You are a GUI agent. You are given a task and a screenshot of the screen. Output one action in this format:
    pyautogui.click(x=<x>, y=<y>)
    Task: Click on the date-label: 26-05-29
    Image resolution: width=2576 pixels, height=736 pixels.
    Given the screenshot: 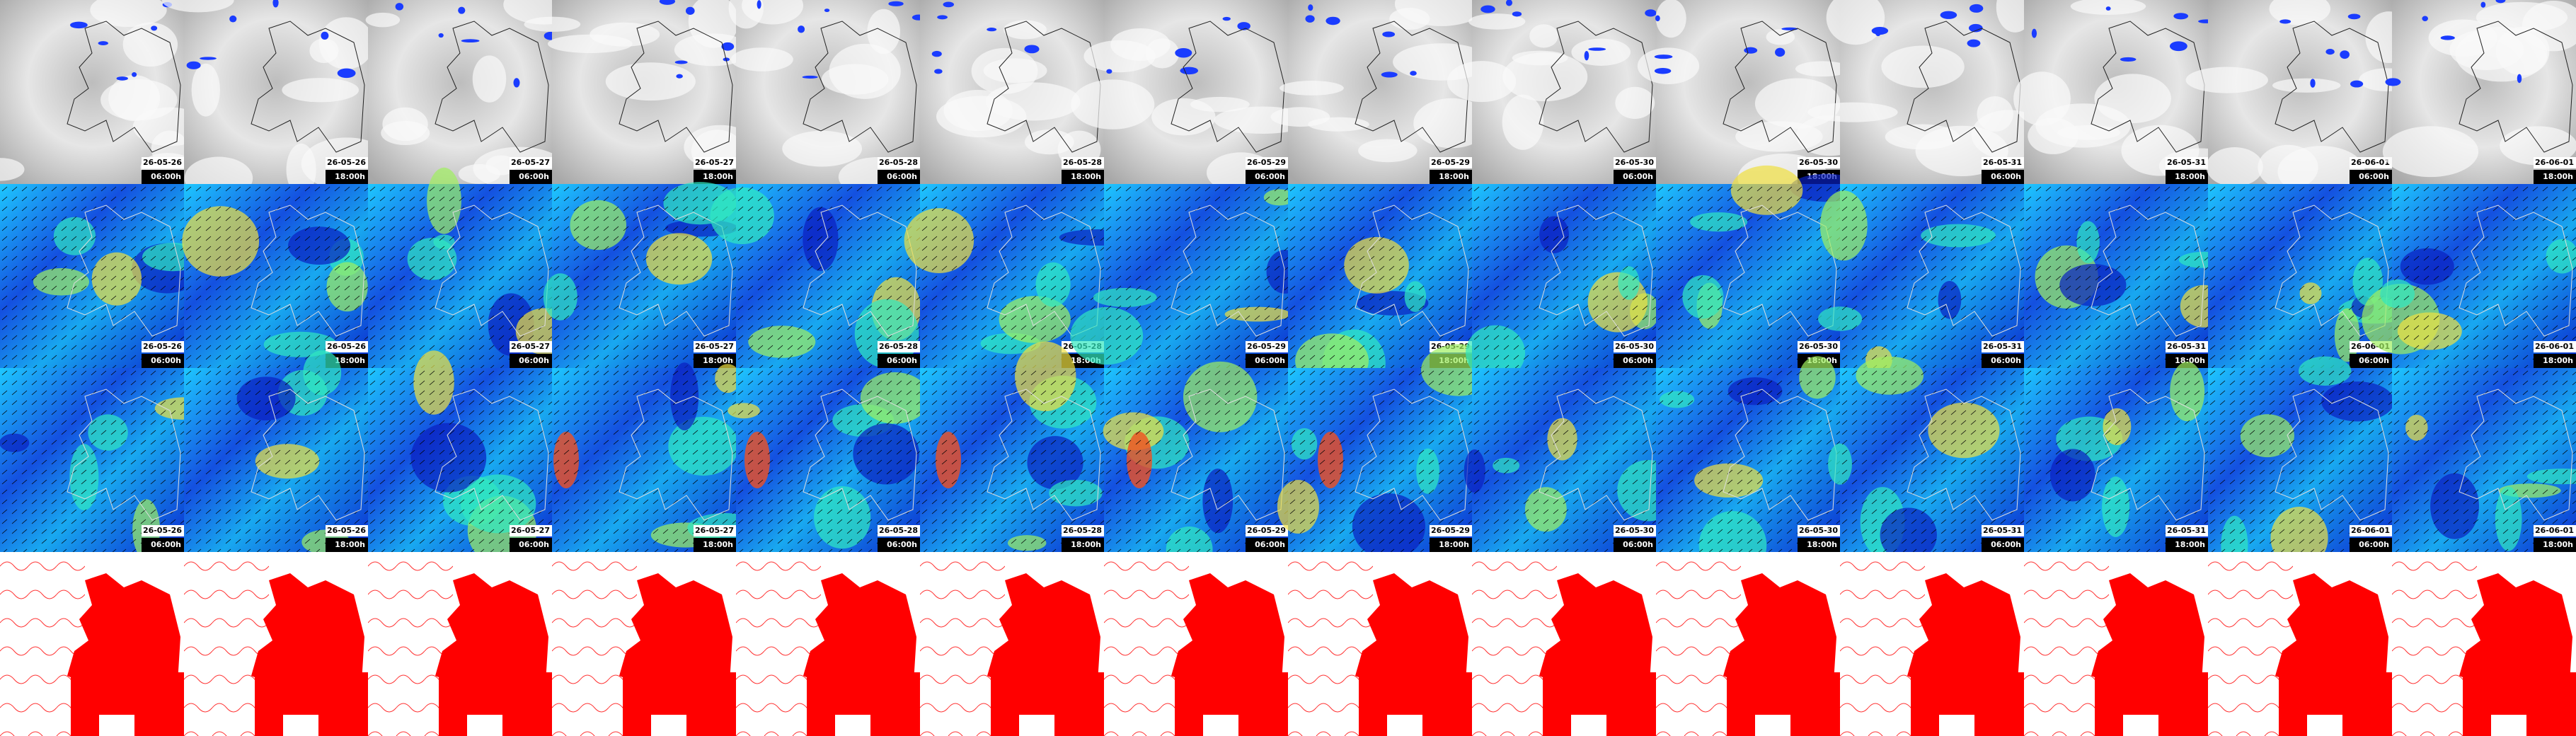 What is the action you would take?
    pyautogui.click(x=1451, y=531)
    